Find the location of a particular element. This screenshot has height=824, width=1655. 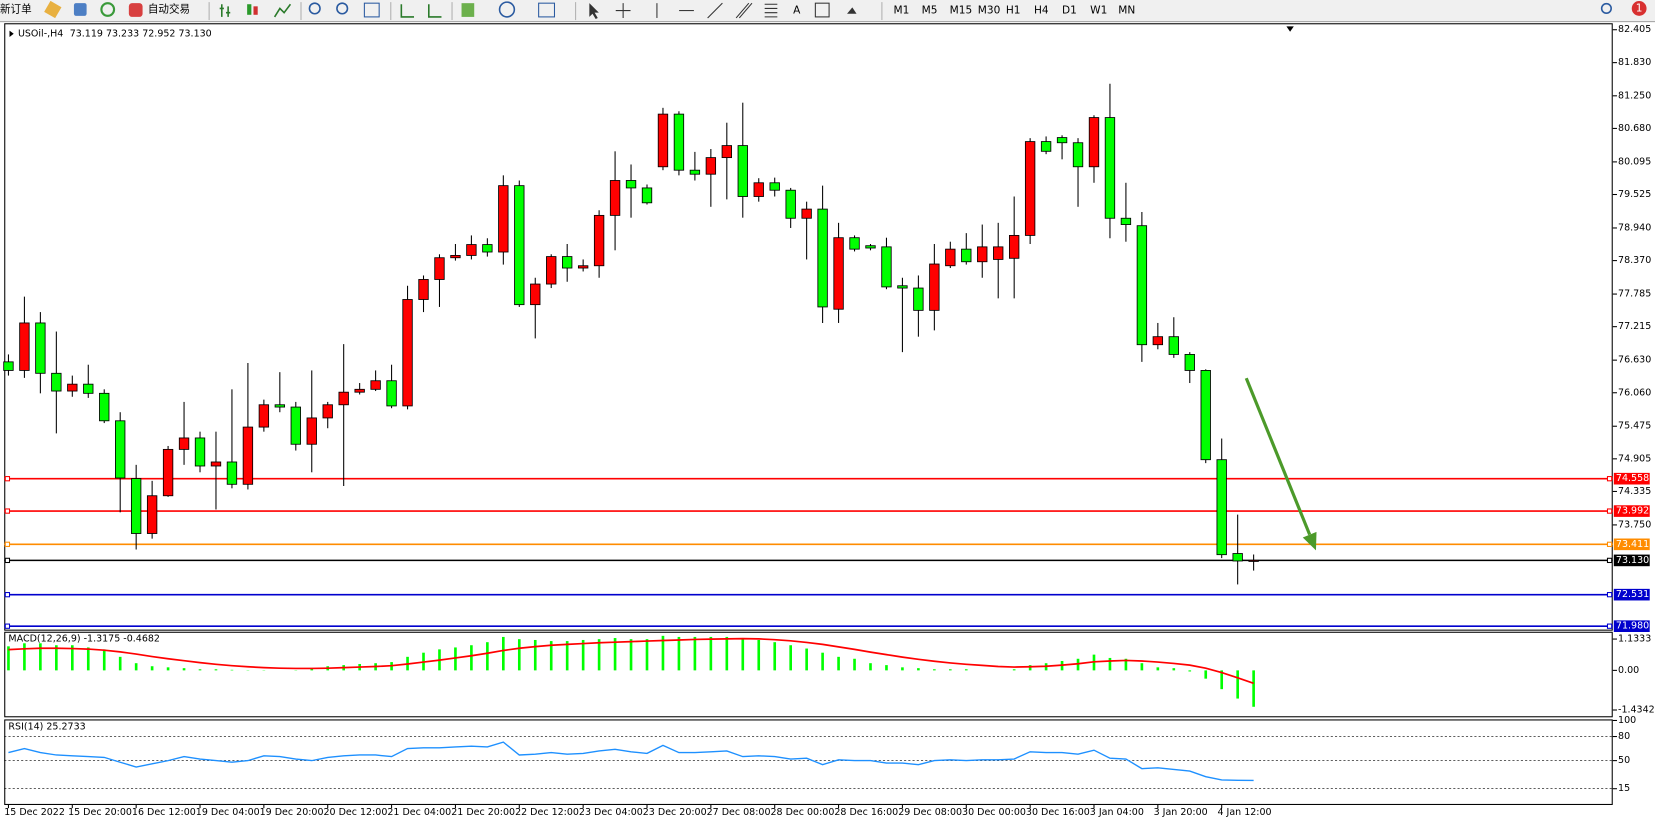

timeframe-button: D1 is located at coordinates (1069, 11).